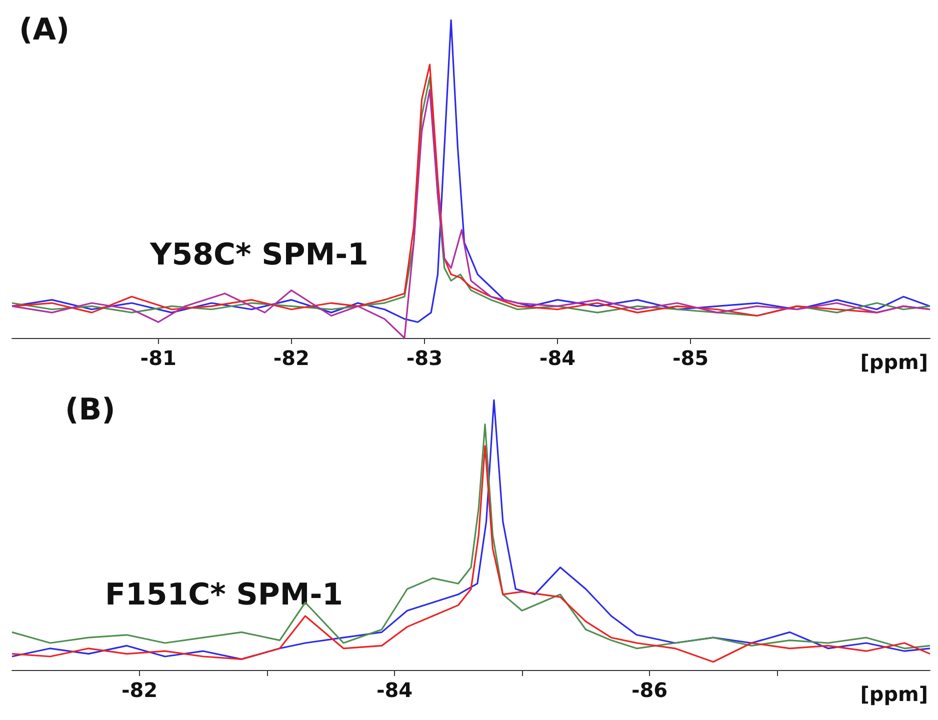  What do you see at coordinates (44, 30) in the screenshot?
I see `chart-title: (A)` at bounding box center [44, 30].